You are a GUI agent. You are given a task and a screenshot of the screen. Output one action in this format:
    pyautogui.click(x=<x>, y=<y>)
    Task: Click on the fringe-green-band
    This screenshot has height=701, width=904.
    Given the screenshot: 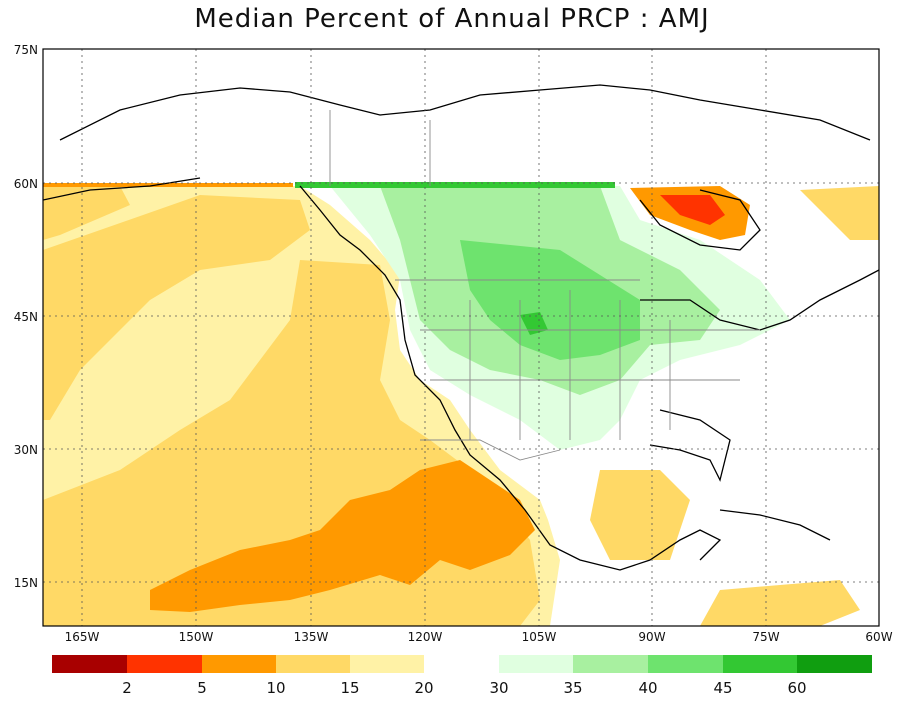 What is the action you would take?
    pyautogui.click(x=455, y=185)
    